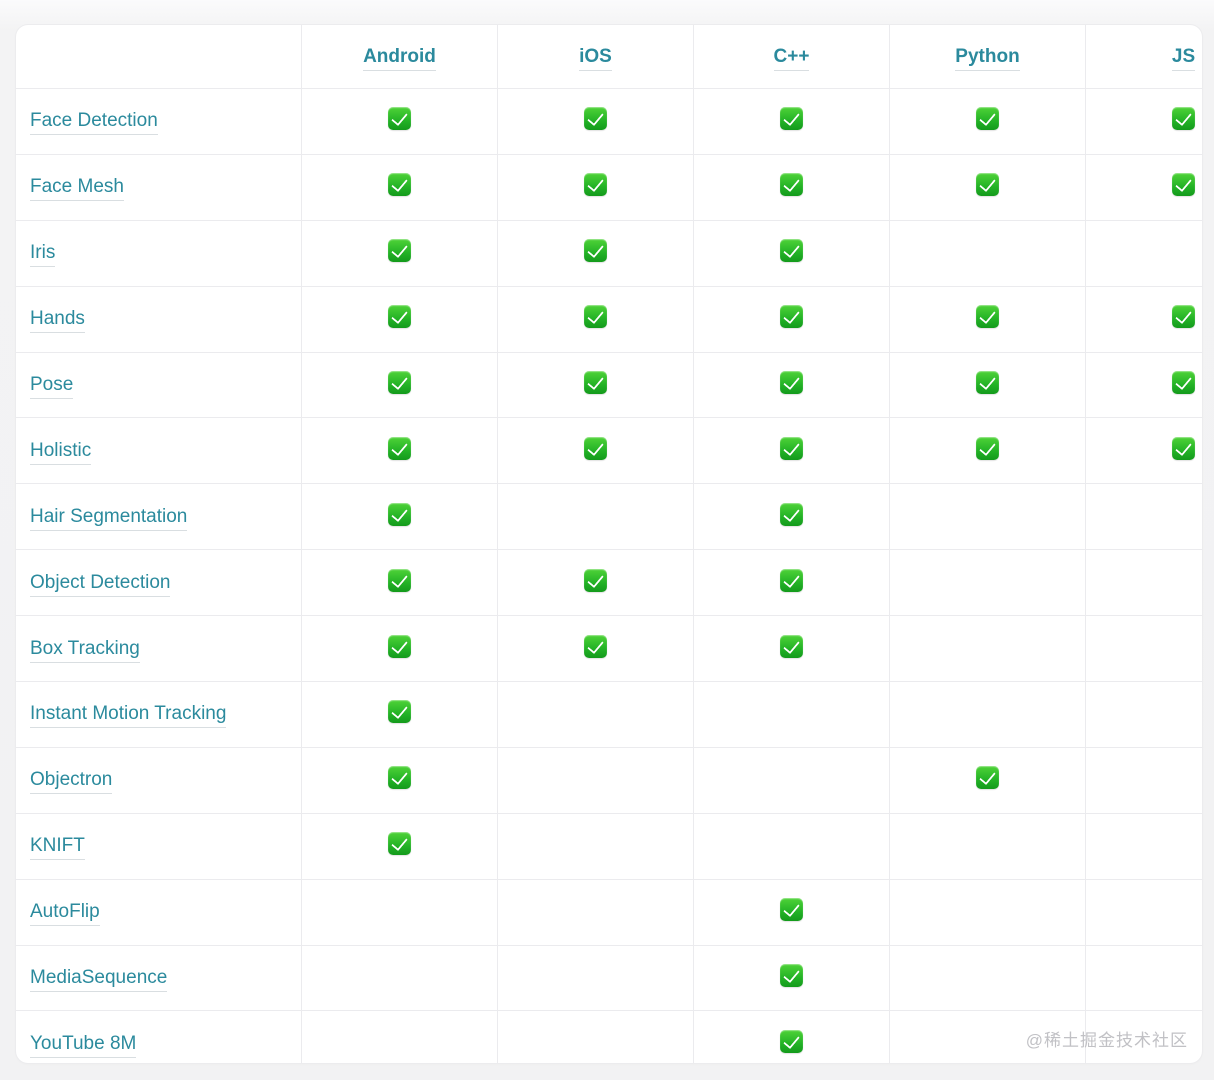  I want to click on table-row: MediaSequence, so click(609, 978).